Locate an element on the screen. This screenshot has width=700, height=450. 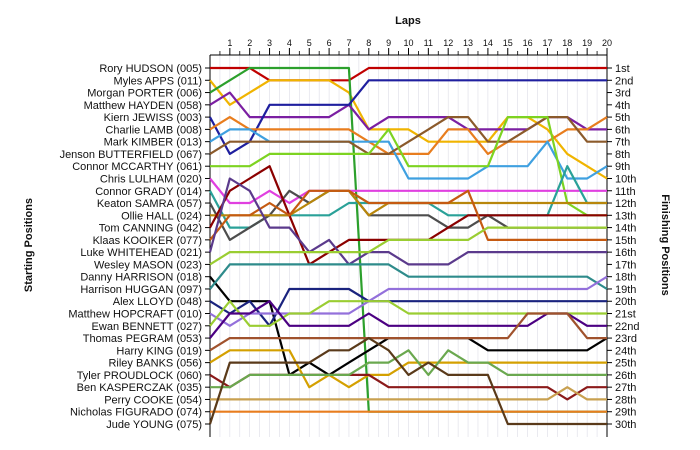
lap-tick-label: 1 is located at coordinates (229, 43).